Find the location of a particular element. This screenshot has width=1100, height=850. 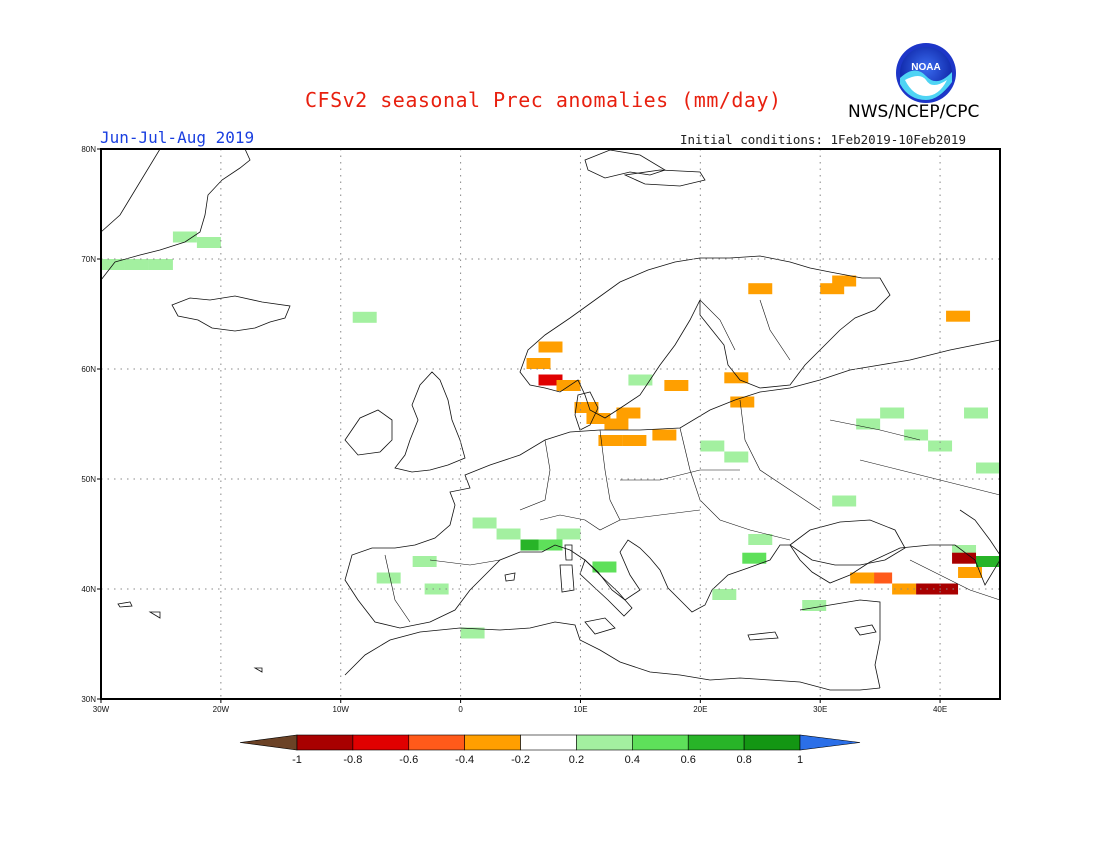

cyprus-coast is located at coordinates (865, 630).